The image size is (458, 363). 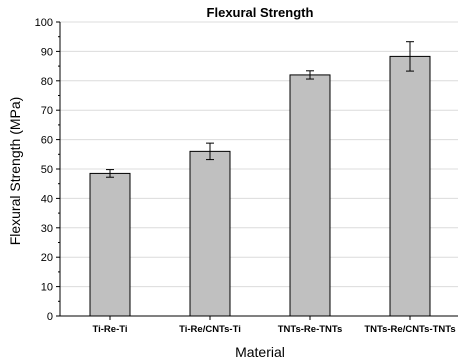 I want to click on x-tick-label: Ti-Re-Ti, so click(x=109, y=329).